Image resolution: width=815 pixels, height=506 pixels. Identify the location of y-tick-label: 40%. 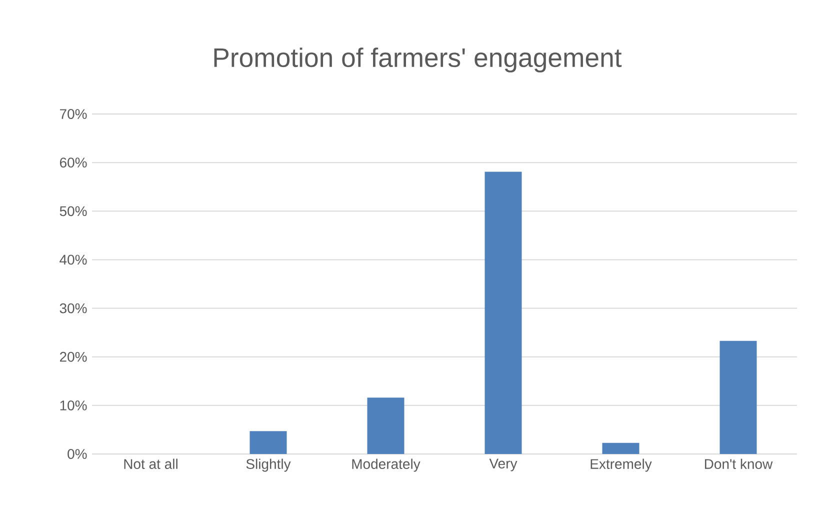
(73, 259).